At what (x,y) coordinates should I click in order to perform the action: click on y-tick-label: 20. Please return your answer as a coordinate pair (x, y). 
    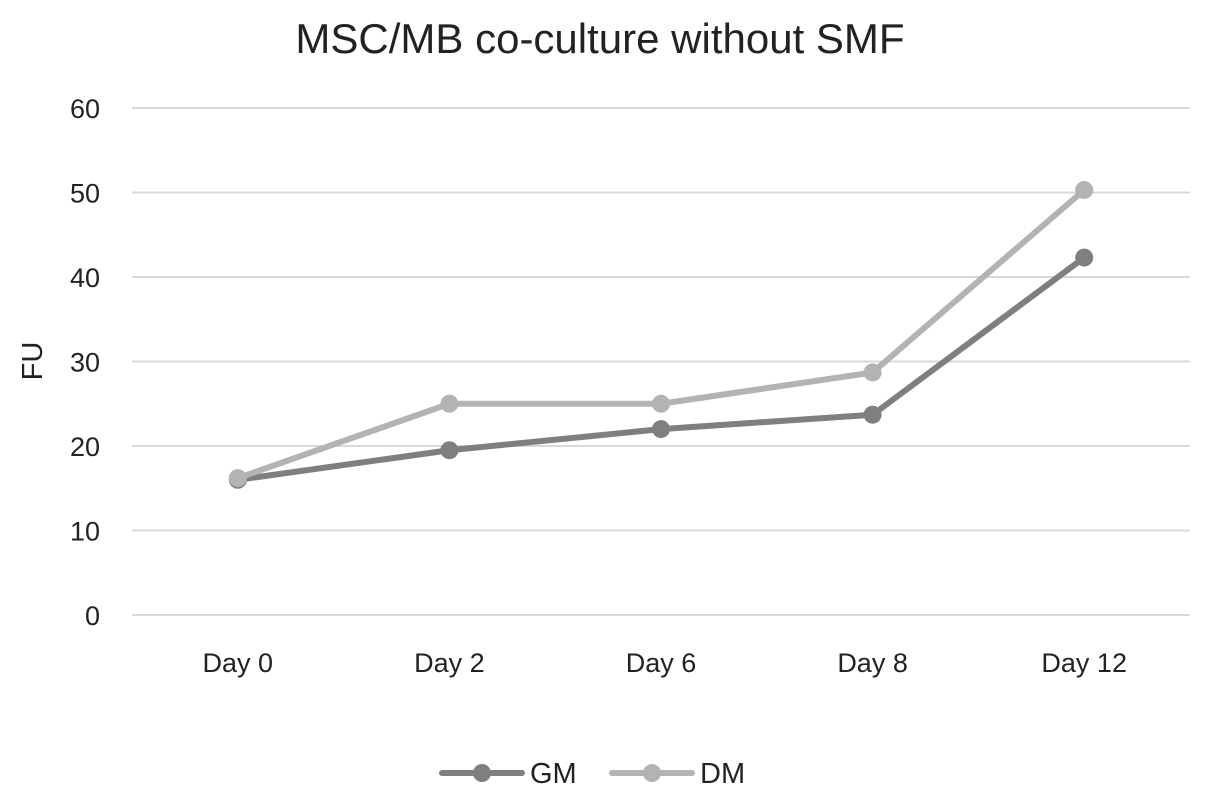
    Looking at the image, I should click on (85, 447).